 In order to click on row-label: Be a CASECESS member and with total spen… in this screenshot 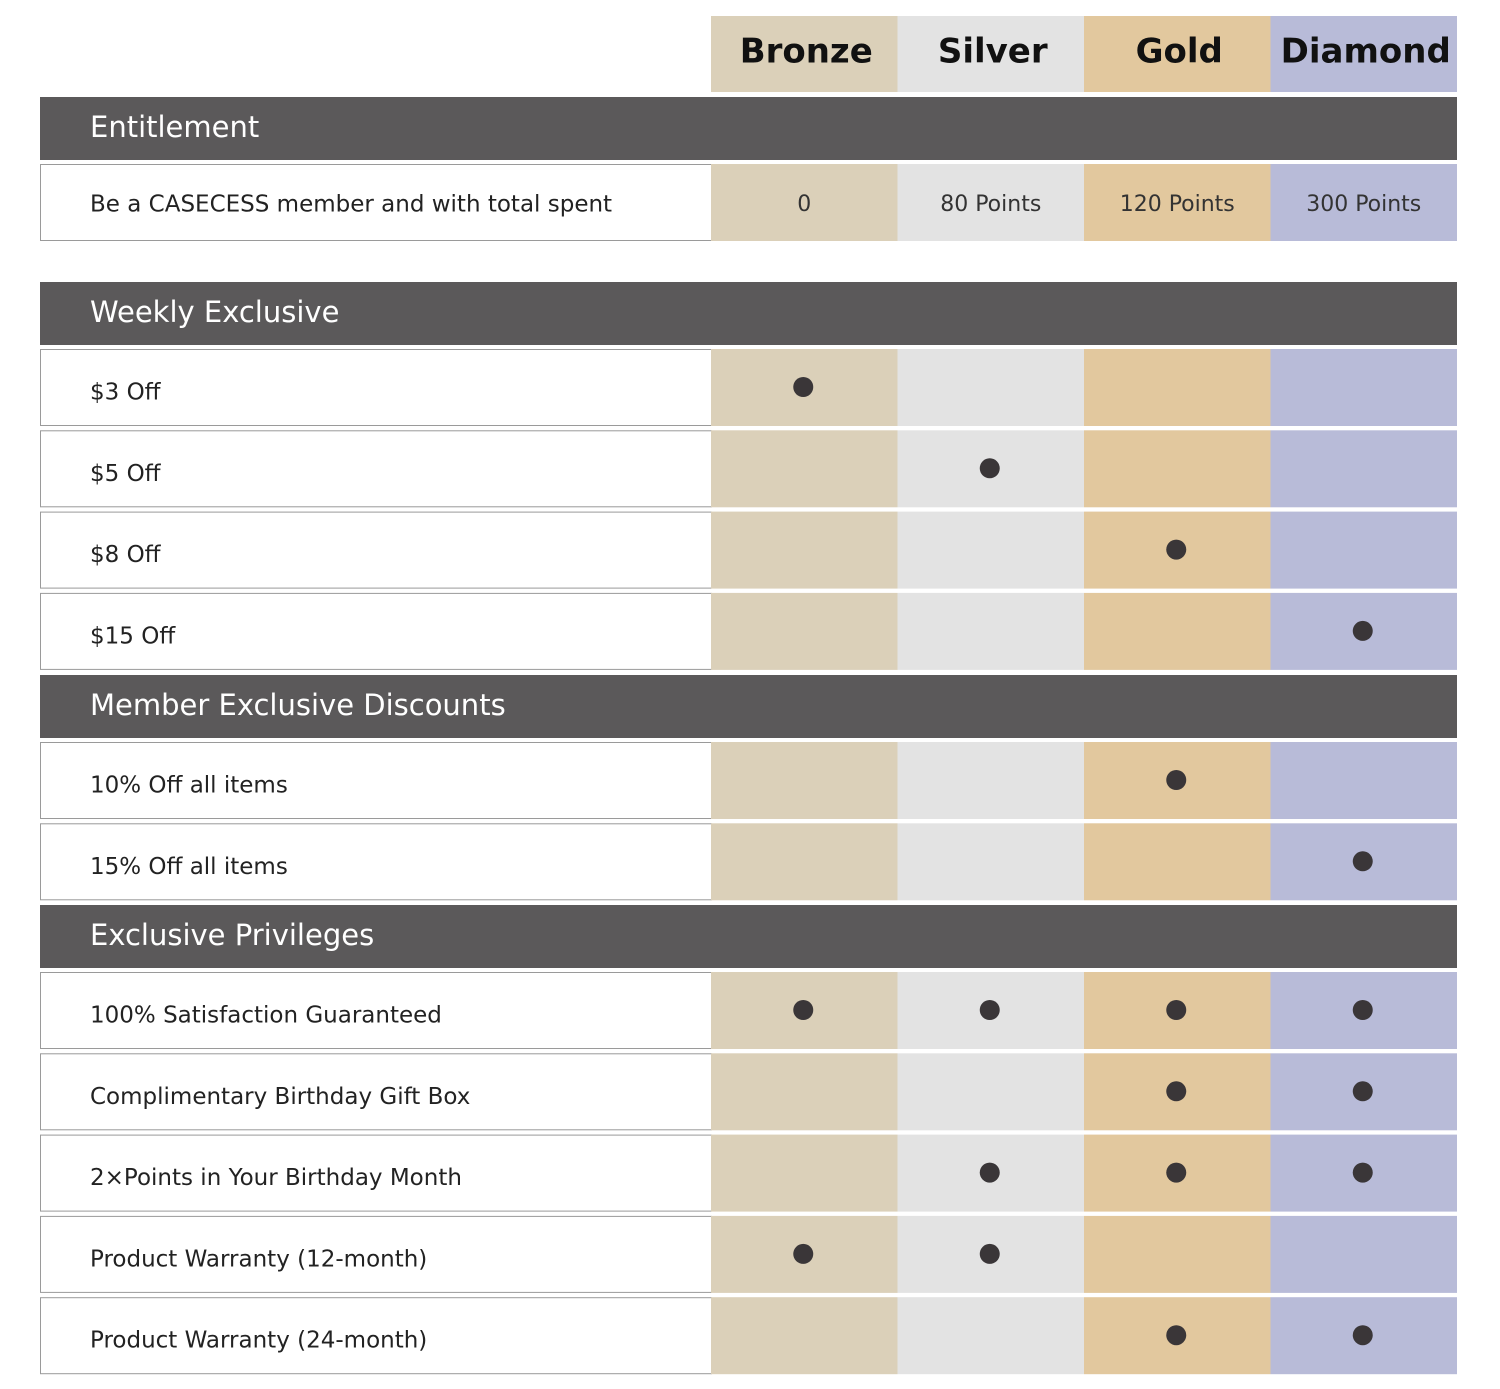, I will do `click(351, 205)`.